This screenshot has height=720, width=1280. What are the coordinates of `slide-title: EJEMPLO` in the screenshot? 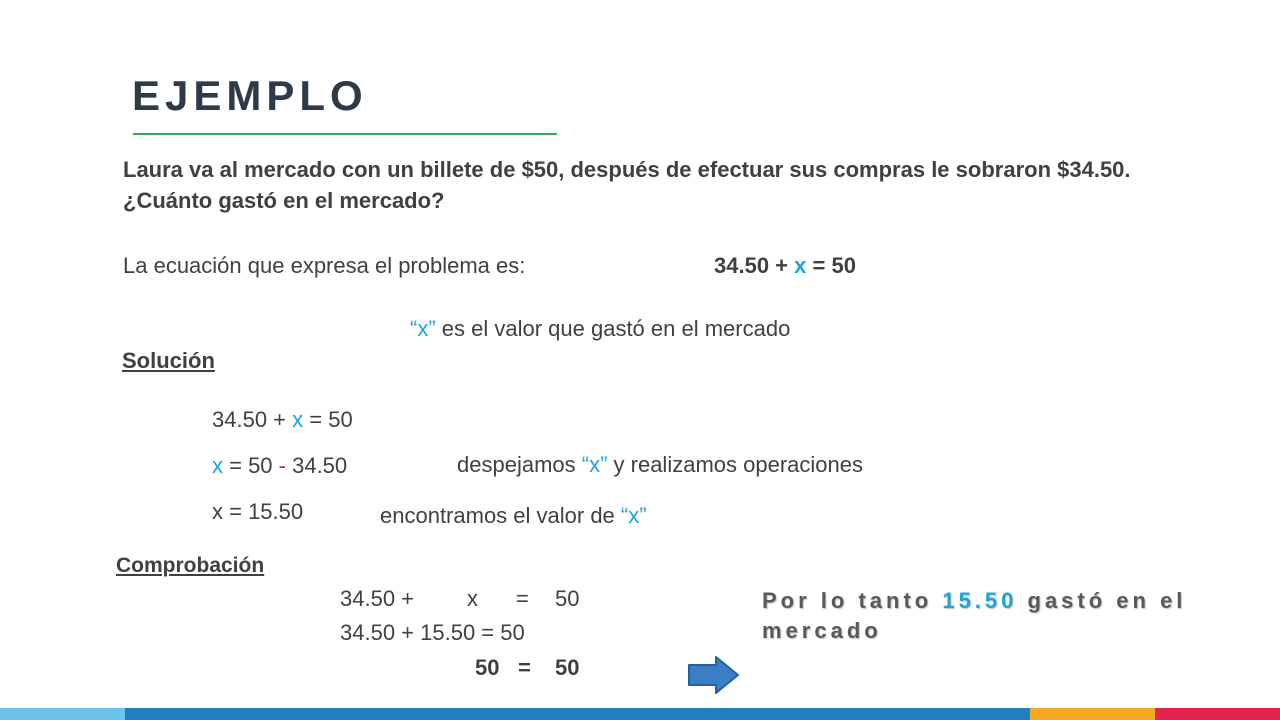 It's located at (250, 95).